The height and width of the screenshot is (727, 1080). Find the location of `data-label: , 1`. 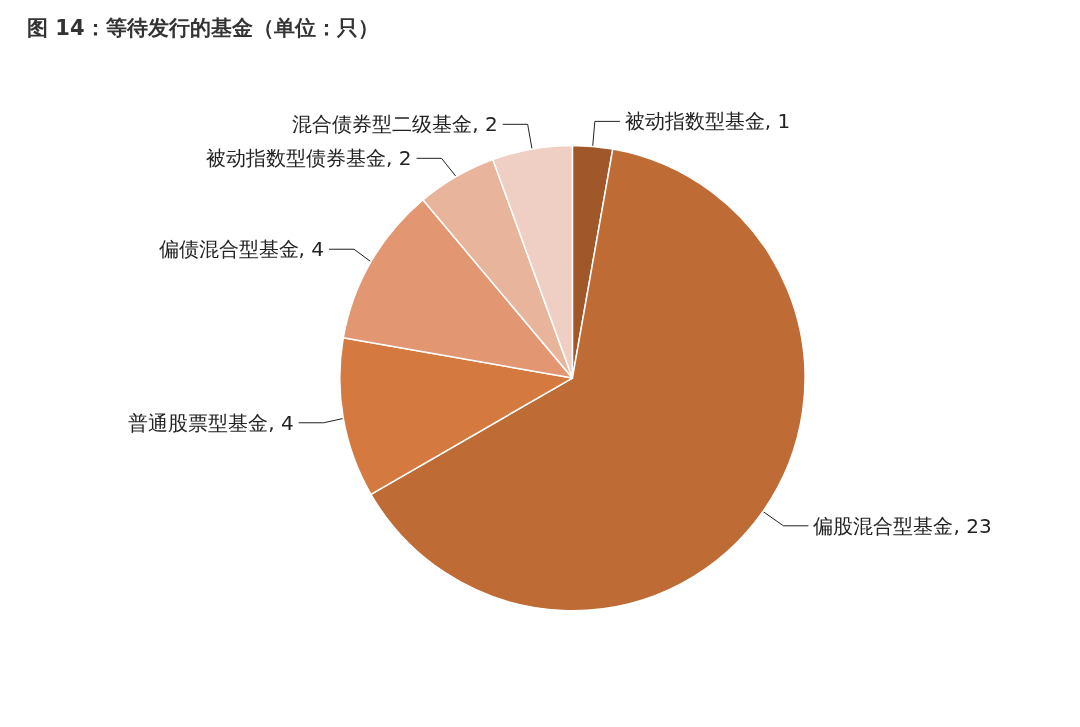

data-label: , 1 is located at coordinates (777, 121).